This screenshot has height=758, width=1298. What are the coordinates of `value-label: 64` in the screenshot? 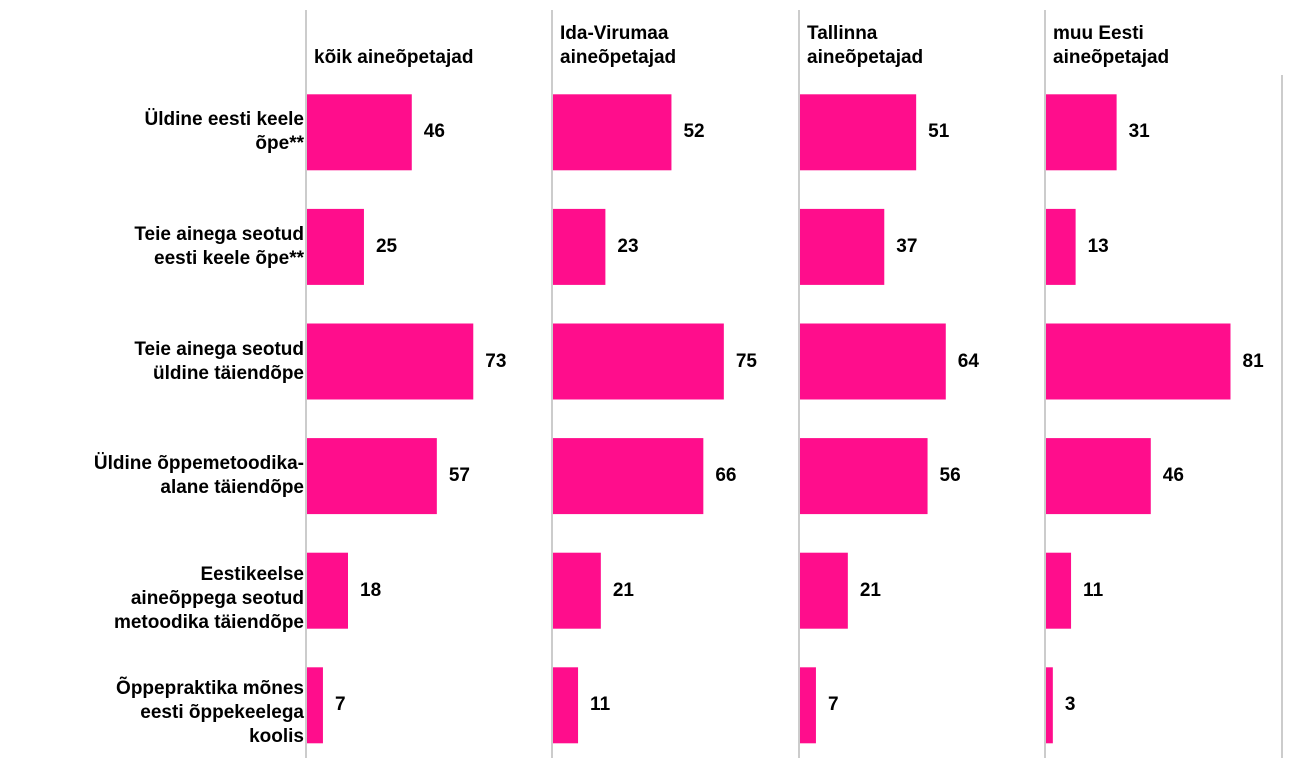 It's located at (968, 361).